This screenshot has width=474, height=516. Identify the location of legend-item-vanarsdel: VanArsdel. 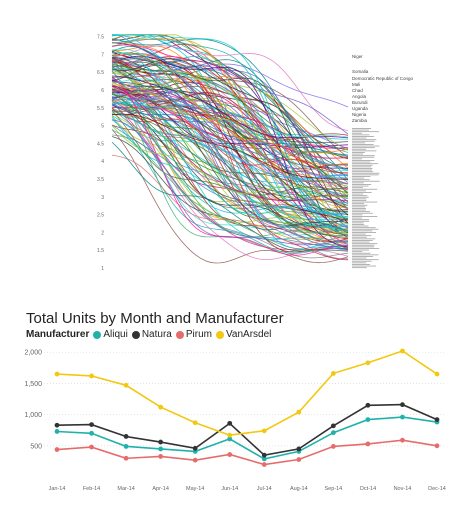
(243, 334).